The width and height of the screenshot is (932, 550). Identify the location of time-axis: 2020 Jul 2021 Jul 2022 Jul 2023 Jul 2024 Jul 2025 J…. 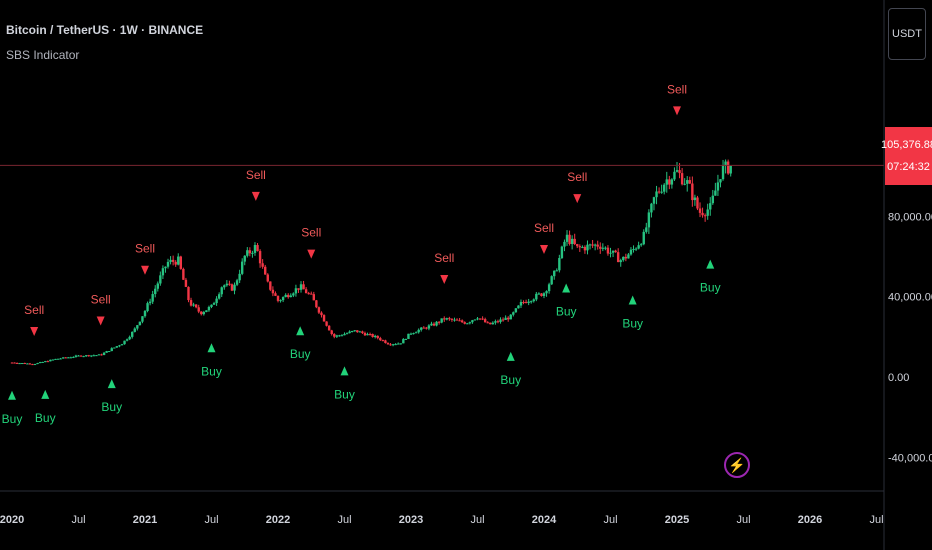
(442, 520).